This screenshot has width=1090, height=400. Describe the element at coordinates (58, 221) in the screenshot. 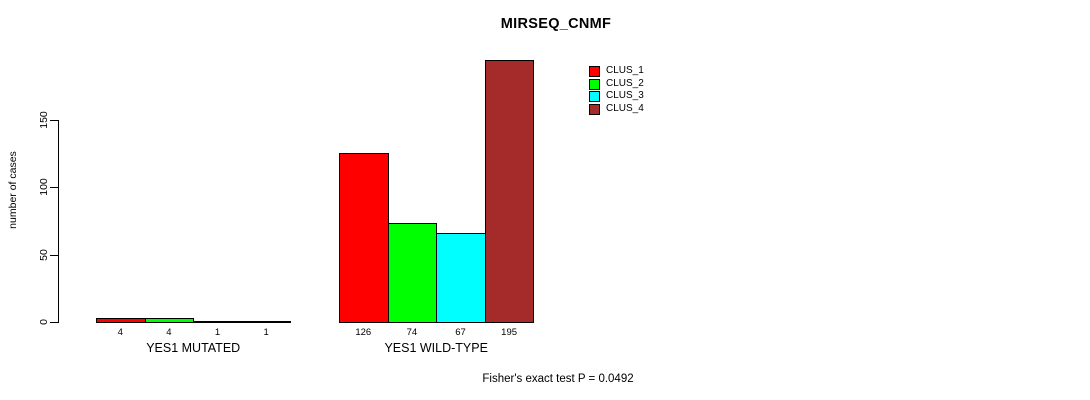

I see `y-axis-line` at that location.